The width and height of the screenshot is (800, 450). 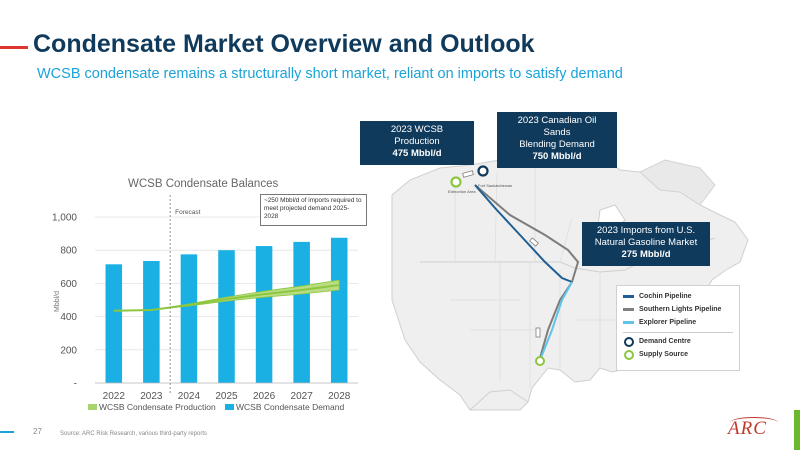 What do you see at coordinates (462, 191) in the screenshot?
I see `place-label-edmonton: Edmonton Area` at bounding box center [462, 191].